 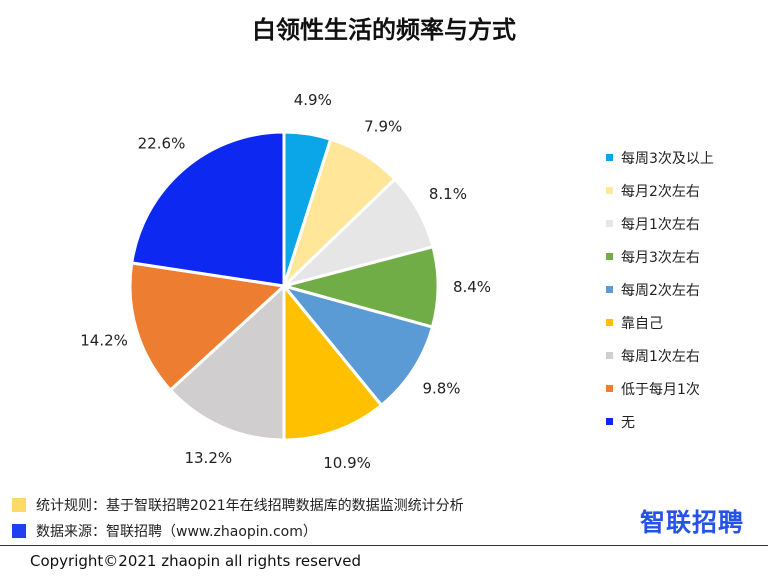 I want to click on legend-item: 每月2次左右, so click(x=660, y=190).